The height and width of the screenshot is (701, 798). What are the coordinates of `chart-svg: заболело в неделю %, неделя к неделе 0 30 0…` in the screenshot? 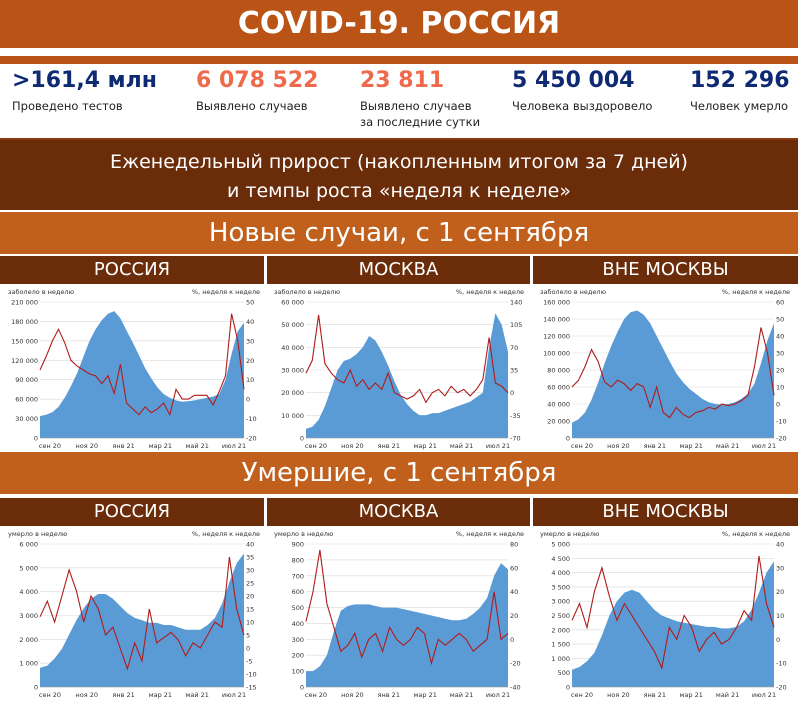 It's located at (134, 369).